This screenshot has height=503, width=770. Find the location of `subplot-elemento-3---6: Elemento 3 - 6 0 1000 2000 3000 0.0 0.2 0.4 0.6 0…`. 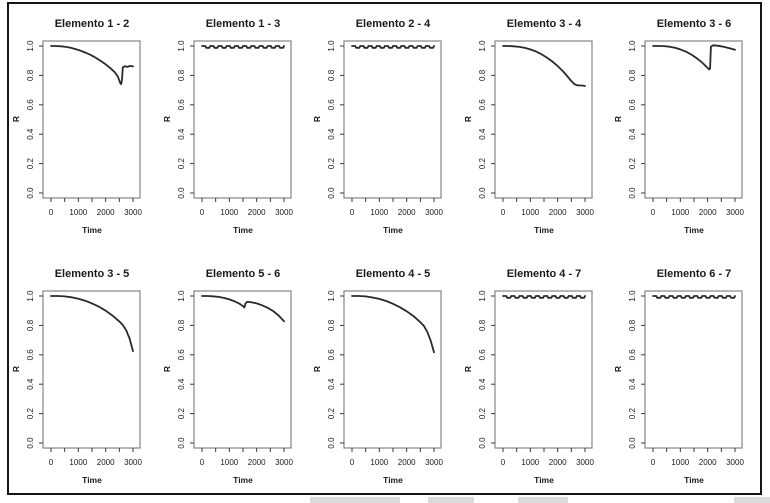

subplot-elemento-3---6: Elemento 3 - 6 0 1000 2000 3000 0.0 0.2 0.4 0.6 0… is located at coordinates (686, 129).